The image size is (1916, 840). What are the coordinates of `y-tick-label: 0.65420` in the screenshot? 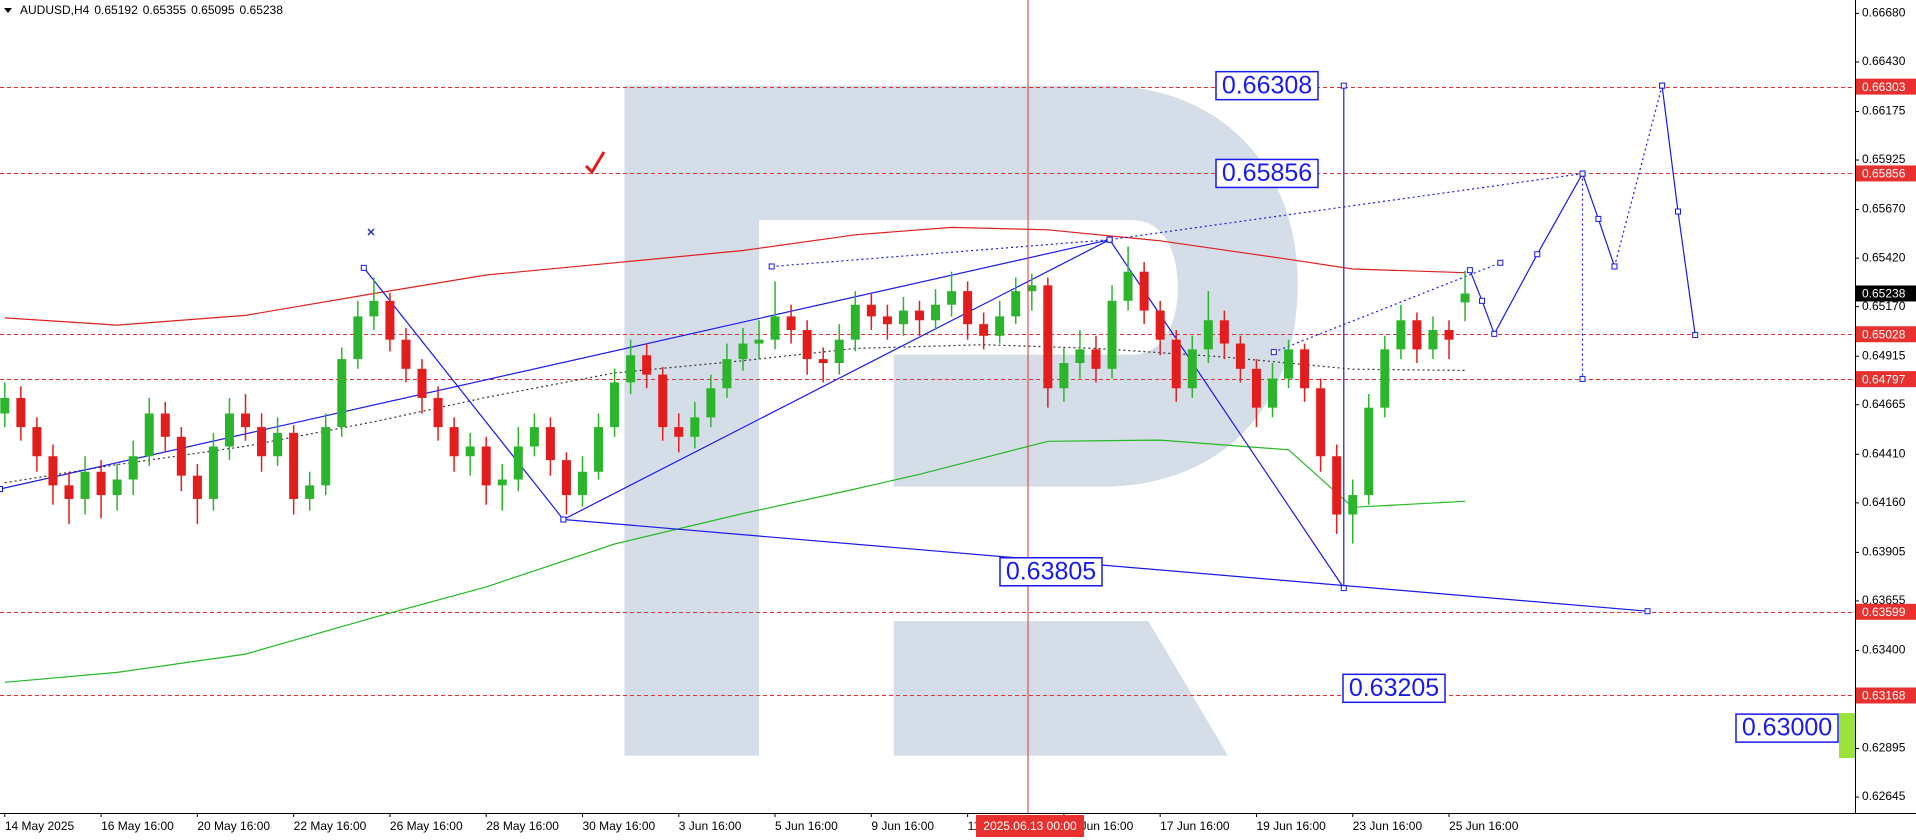 It's located at (1884, 257).